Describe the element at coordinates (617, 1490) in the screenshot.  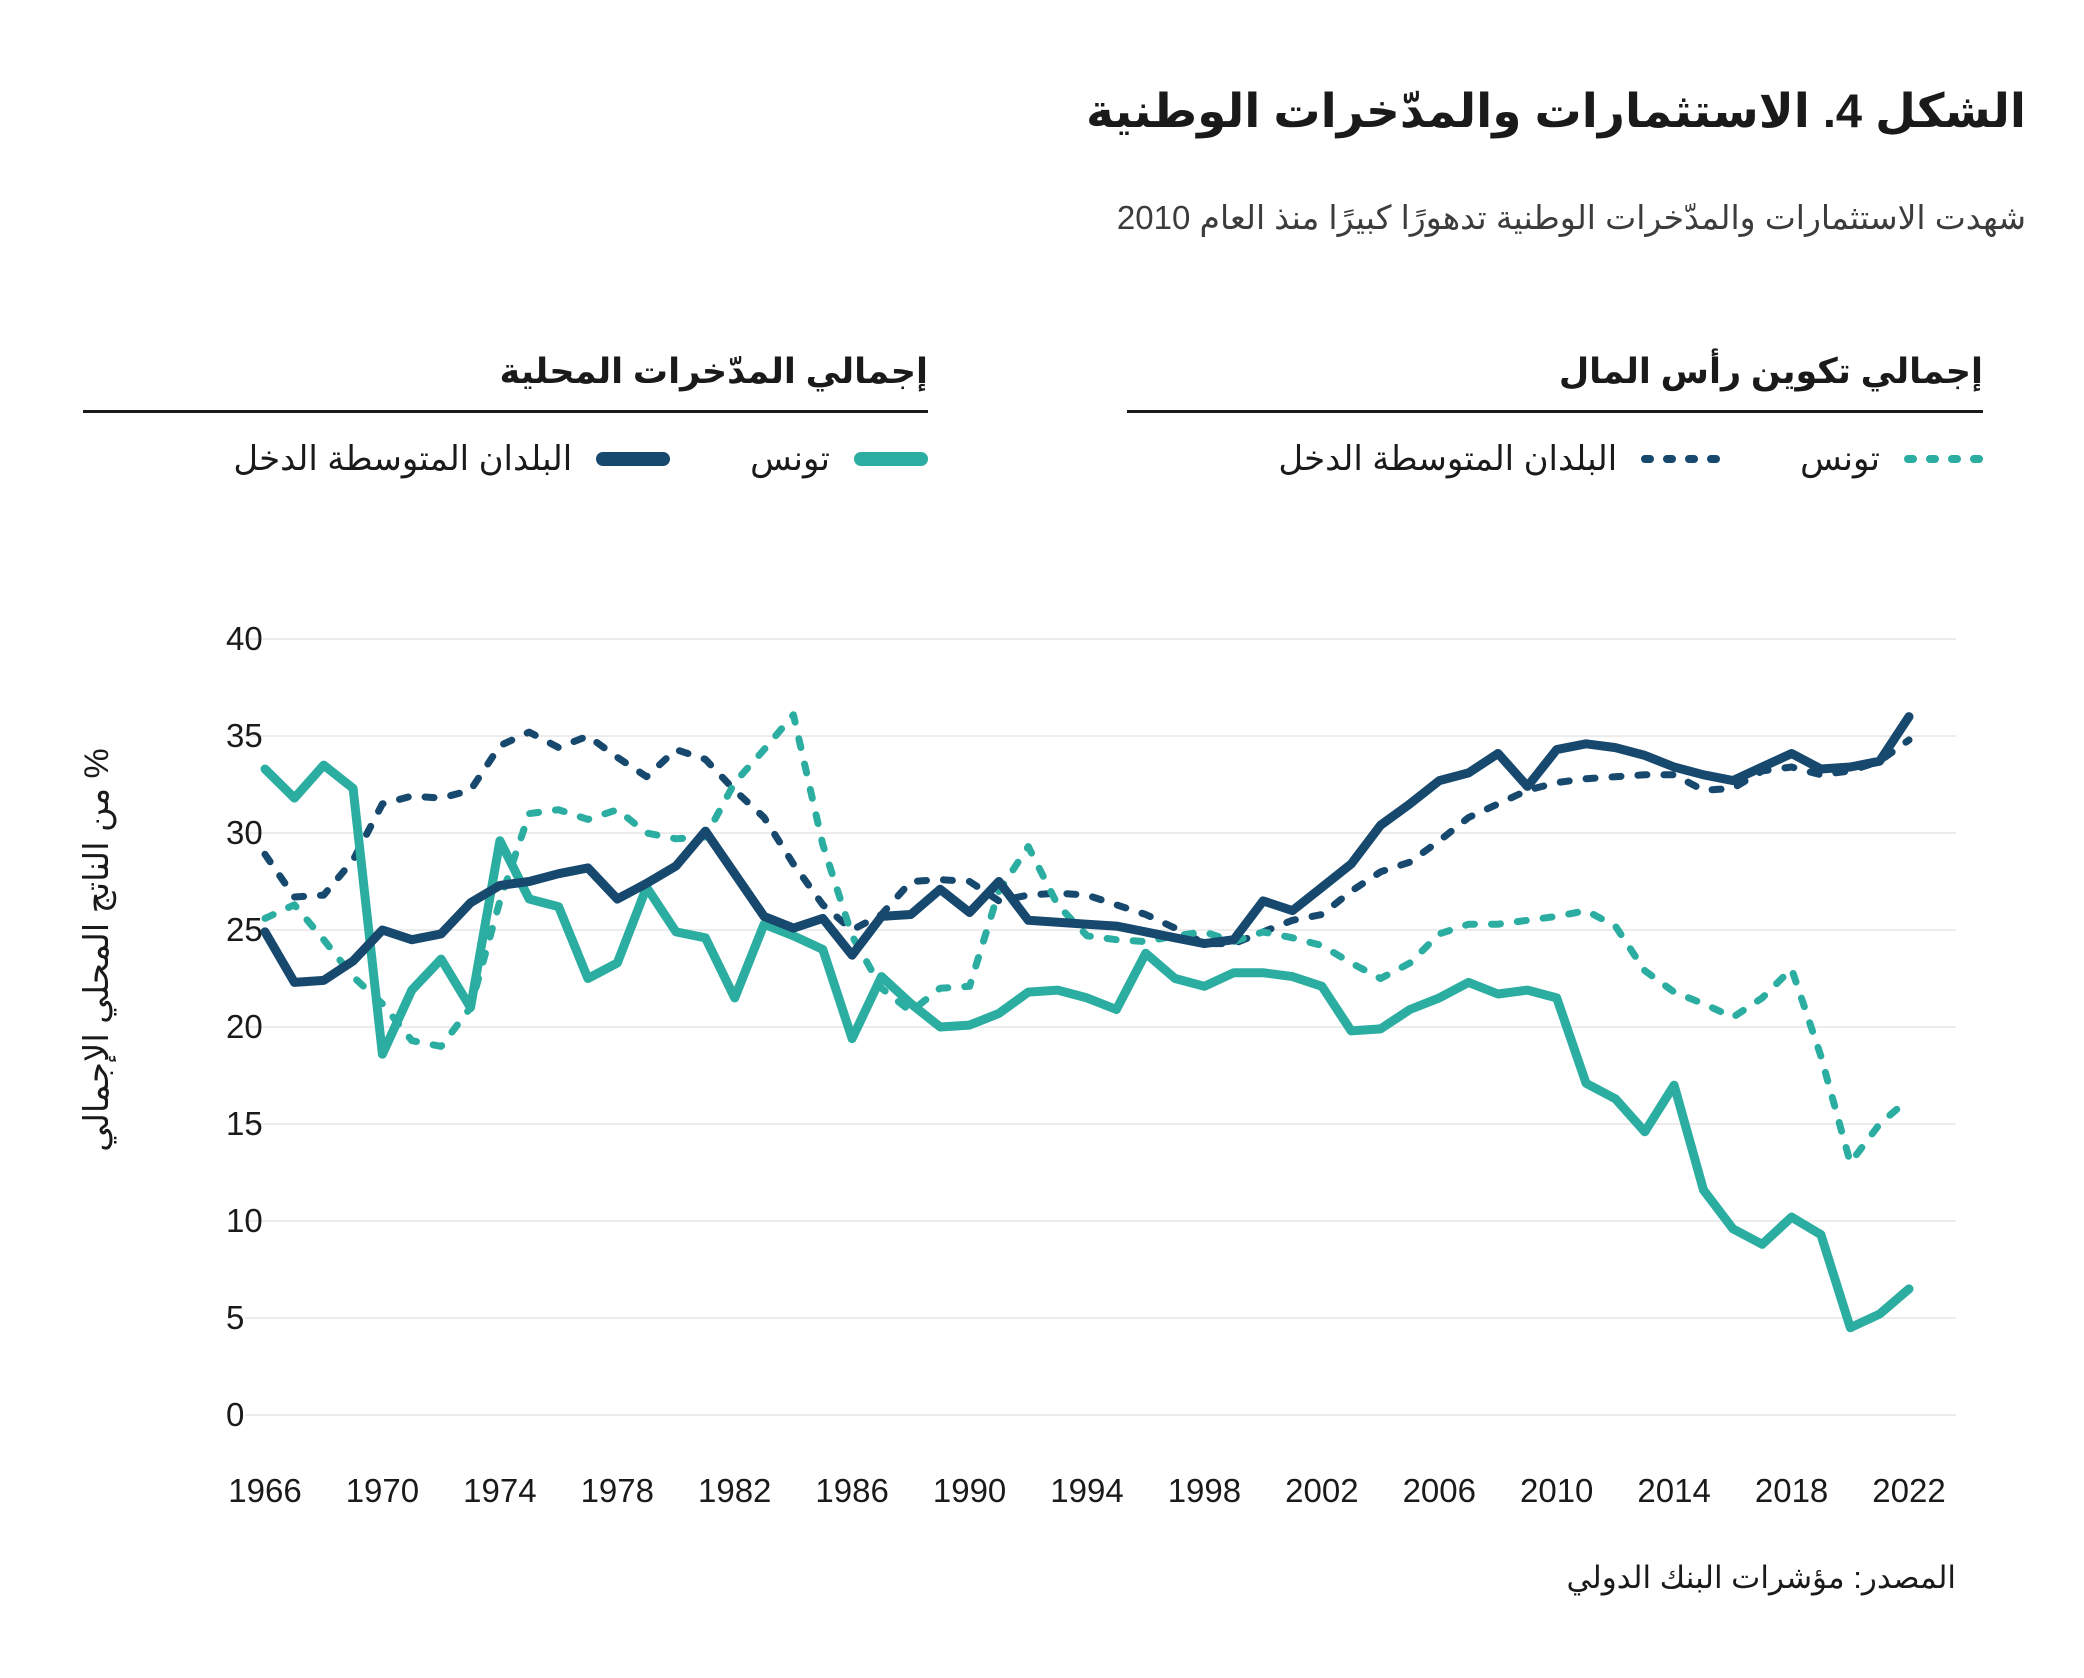
I see `x-tick-label: 1978` at that location.